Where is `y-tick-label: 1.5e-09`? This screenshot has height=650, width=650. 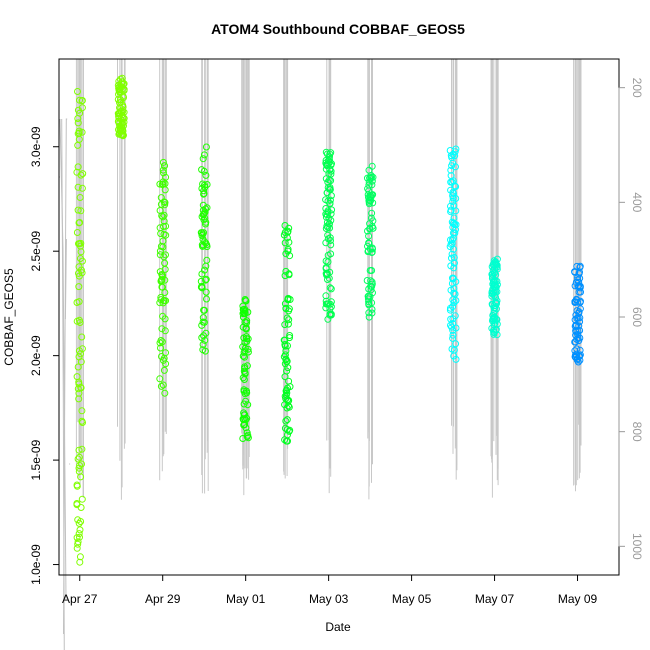 y-tick-label: 1.5e-09 is located at coordinates (36, 459).